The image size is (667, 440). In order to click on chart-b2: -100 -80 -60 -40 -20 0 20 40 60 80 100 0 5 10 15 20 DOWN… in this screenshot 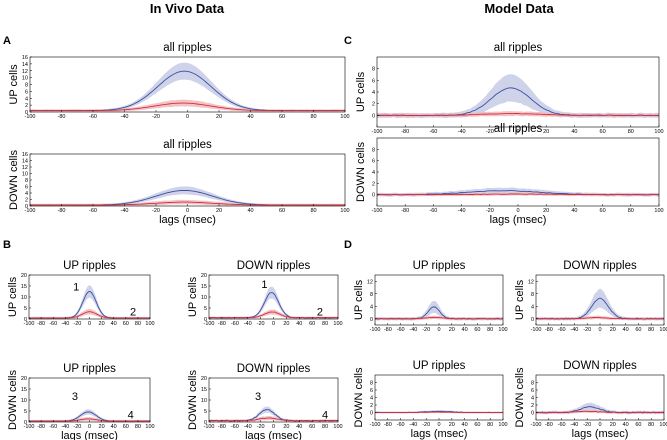, I will do `click(265, 293)`.